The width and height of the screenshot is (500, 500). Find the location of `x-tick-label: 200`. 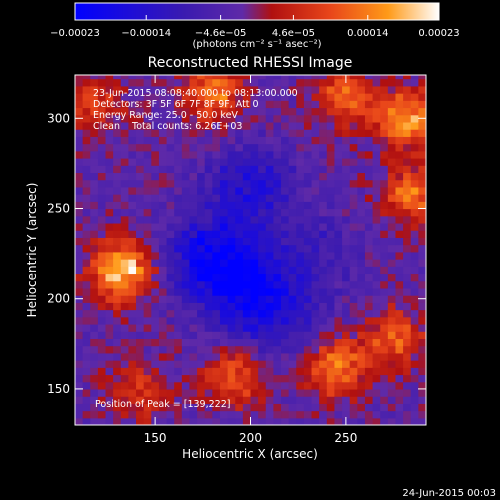

x-tick-label: 200 is located at coordinates (250, 438).